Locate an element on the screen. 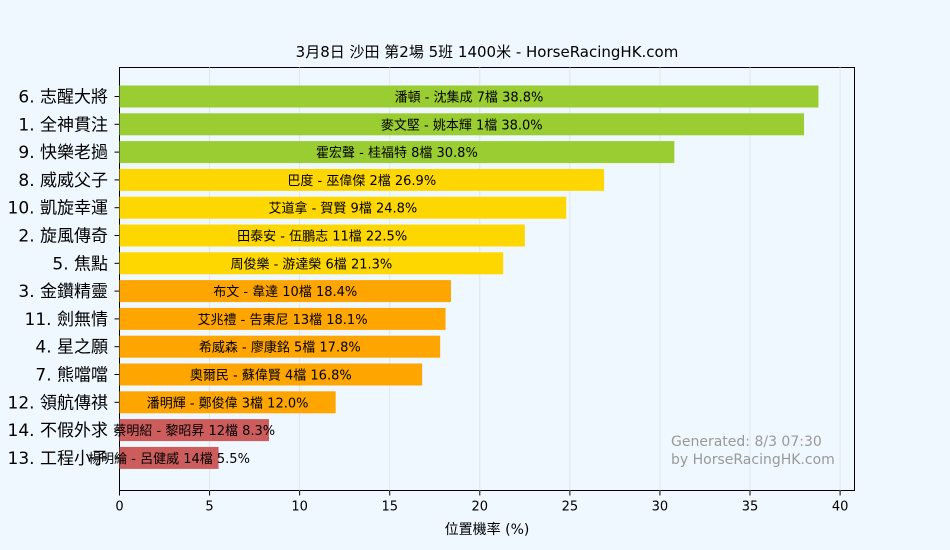  y-tick-label: 2. 旋風傳奇 is located at coordinates (63, 237).